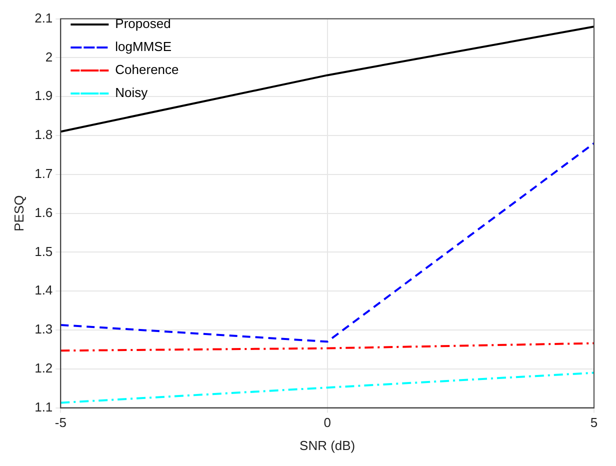 The height and width of the screenshot is (466, 616). I want to click on y-tick-label: 1.1, so click(43, 406).